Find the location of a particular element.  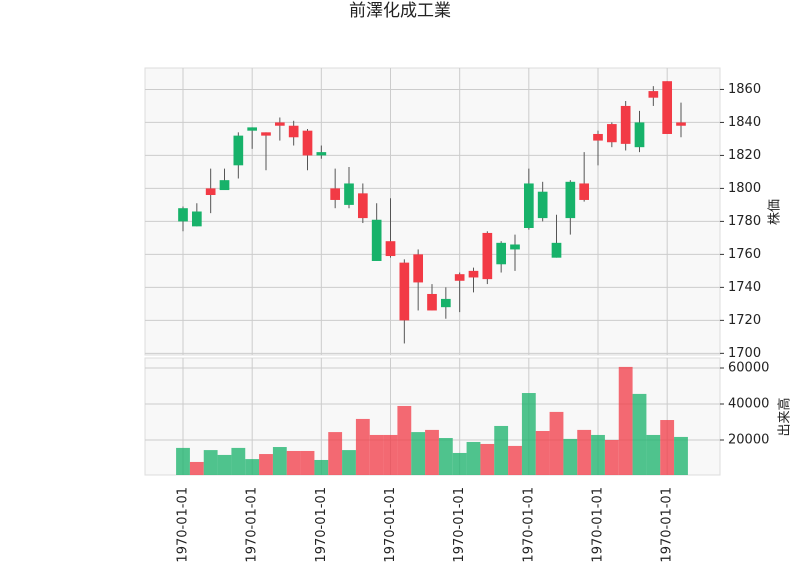

y2-tick-label: 60000 is located at coordinates (748, 368).